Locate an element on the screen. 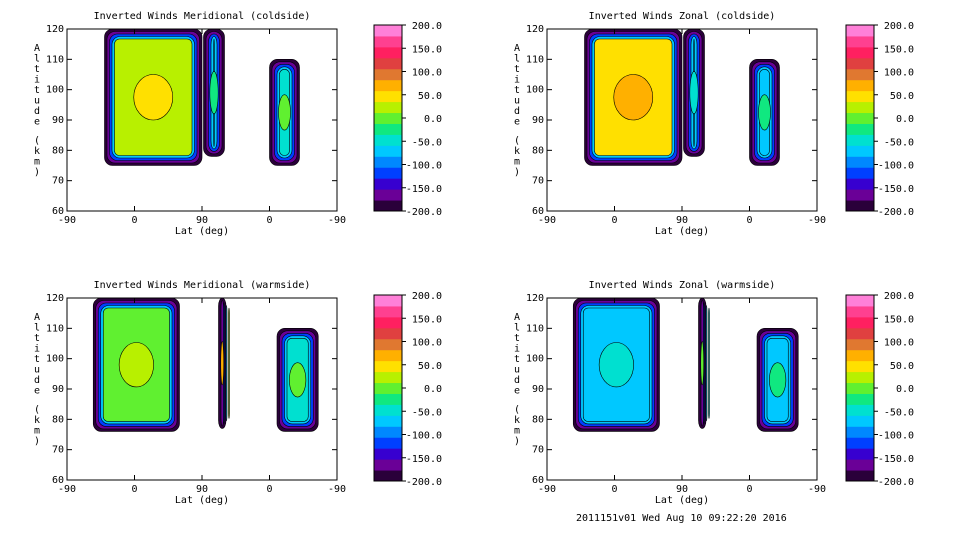 This screenshot has width=960, height=540. chart-title: Inverted Winds Meridional (warmside) is located at coordinates (202, 285).